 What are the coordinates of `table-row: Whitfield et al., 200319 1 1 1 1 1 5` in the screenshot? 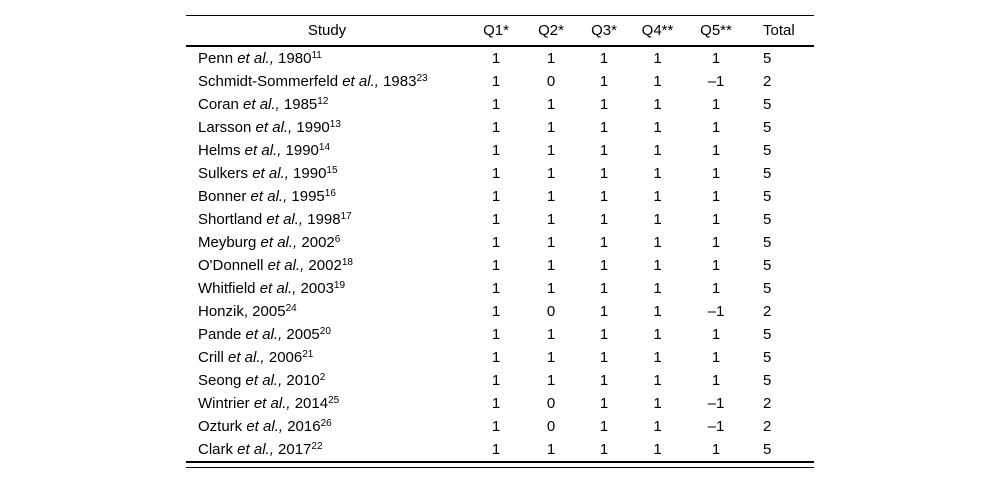 It's located at (500, 288).